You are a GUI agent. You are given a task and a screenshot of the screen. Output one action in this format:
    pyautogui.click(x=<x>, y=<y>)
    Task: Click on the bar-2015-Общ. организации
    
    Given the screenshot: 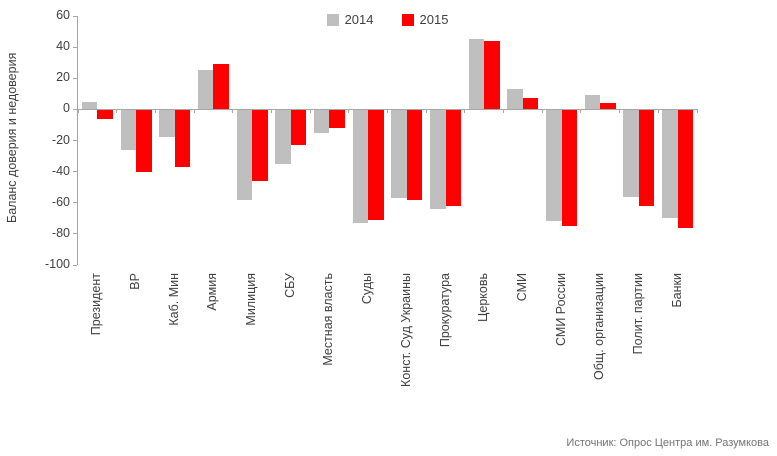 What is the action you would take?
    pyautogui.click(x=608, y=106)
    